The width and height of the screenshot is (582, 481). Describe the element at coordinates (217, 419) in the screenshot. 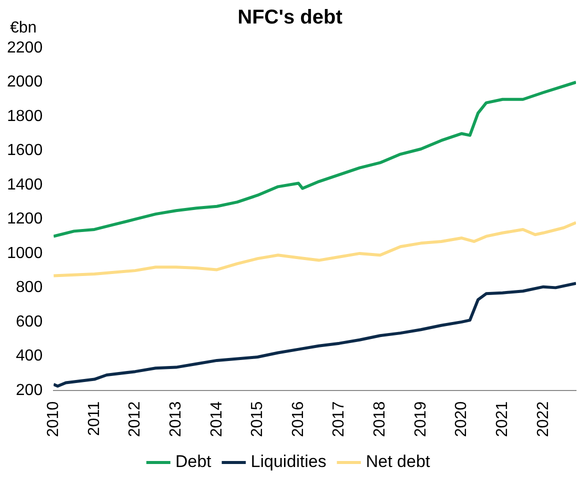

I see `x-tick-label: 2014` at that location.